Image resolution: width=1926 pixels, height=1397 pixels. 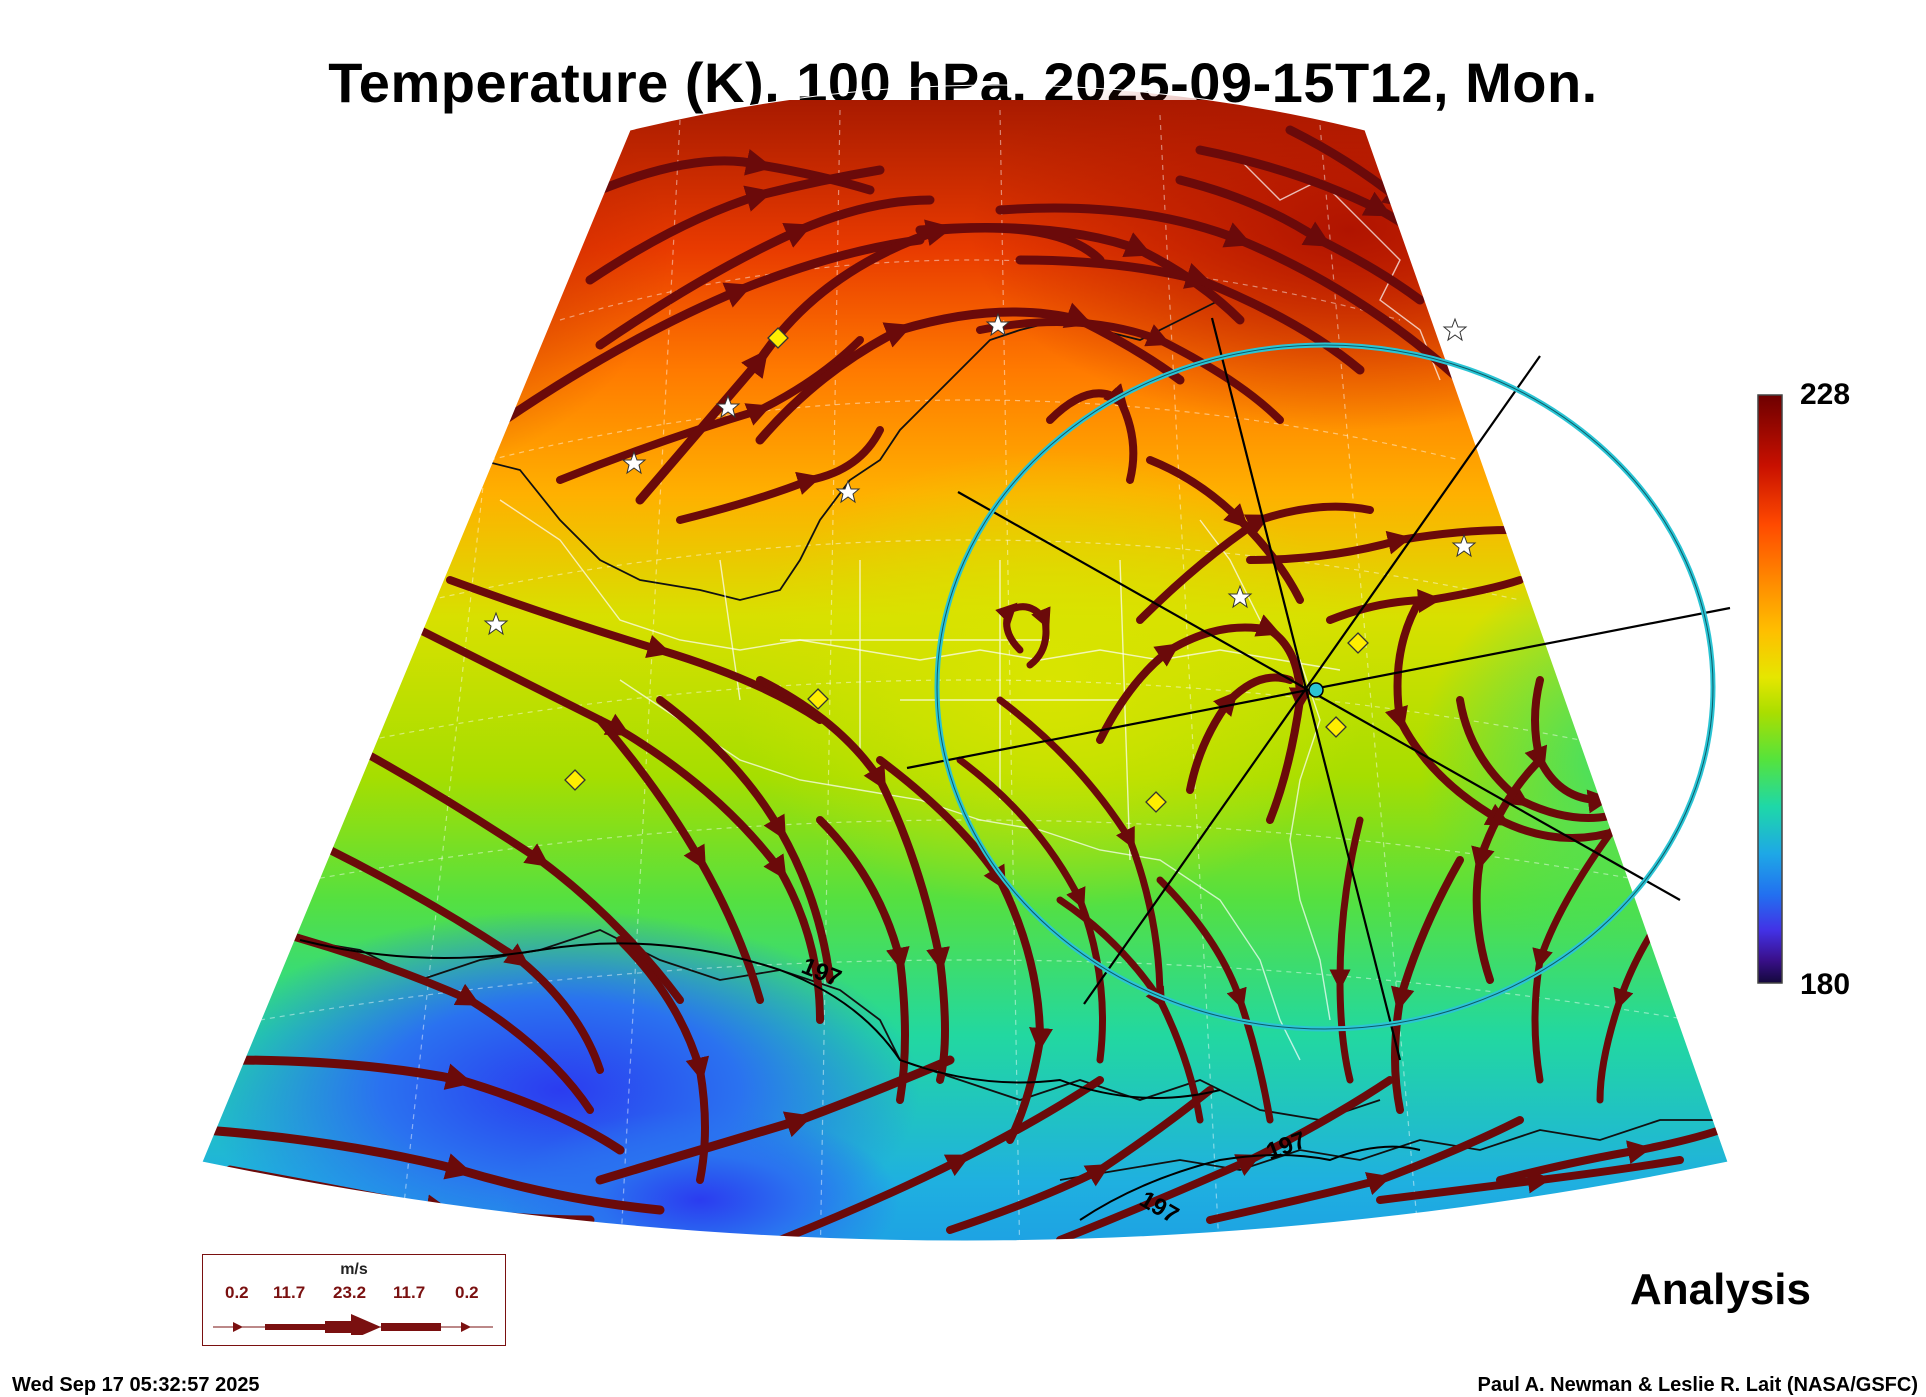 I want to click on analysis-label: Analysis, so click(x=1720, y=1289).